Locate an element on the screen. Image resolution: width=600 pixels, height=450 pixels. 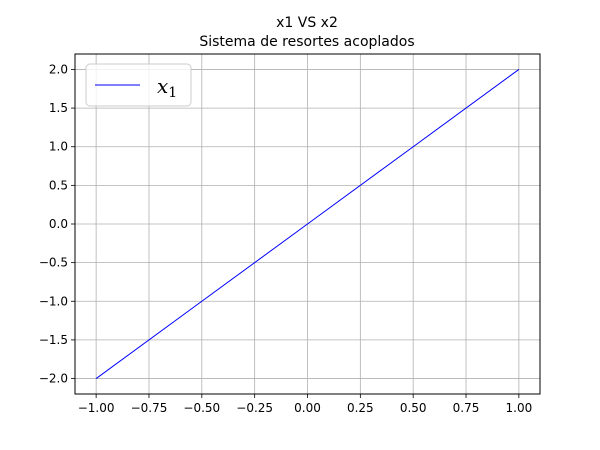
x-tick-label: 0.75 is located at coordinates (466, 408).